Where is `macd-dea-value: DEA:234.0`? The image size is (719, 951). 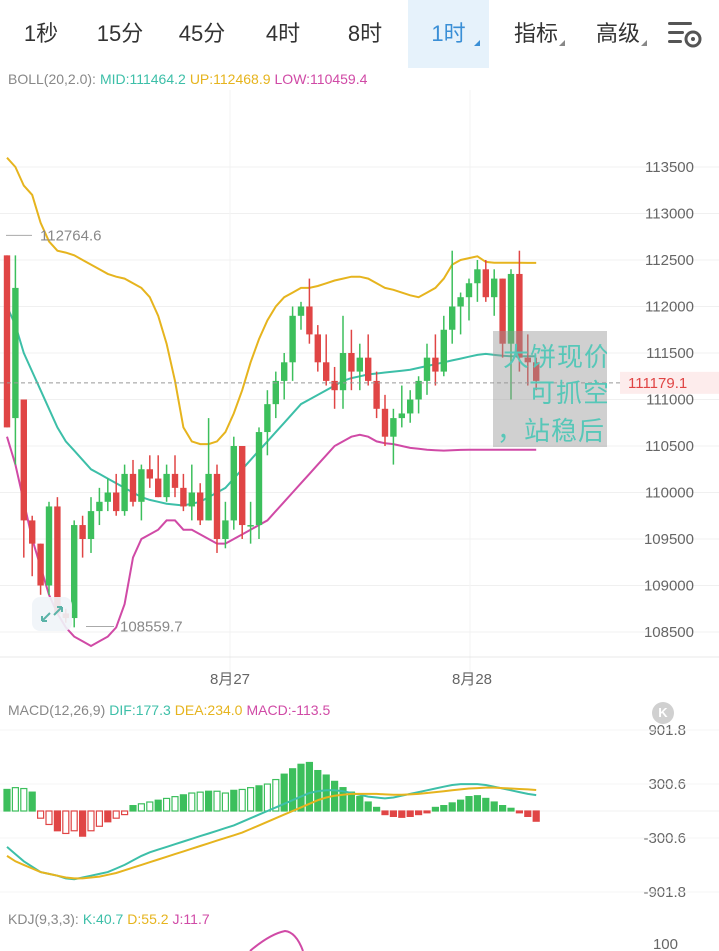 macd-dea-value: DEA:234.0 is located at coordinates (208, 710).